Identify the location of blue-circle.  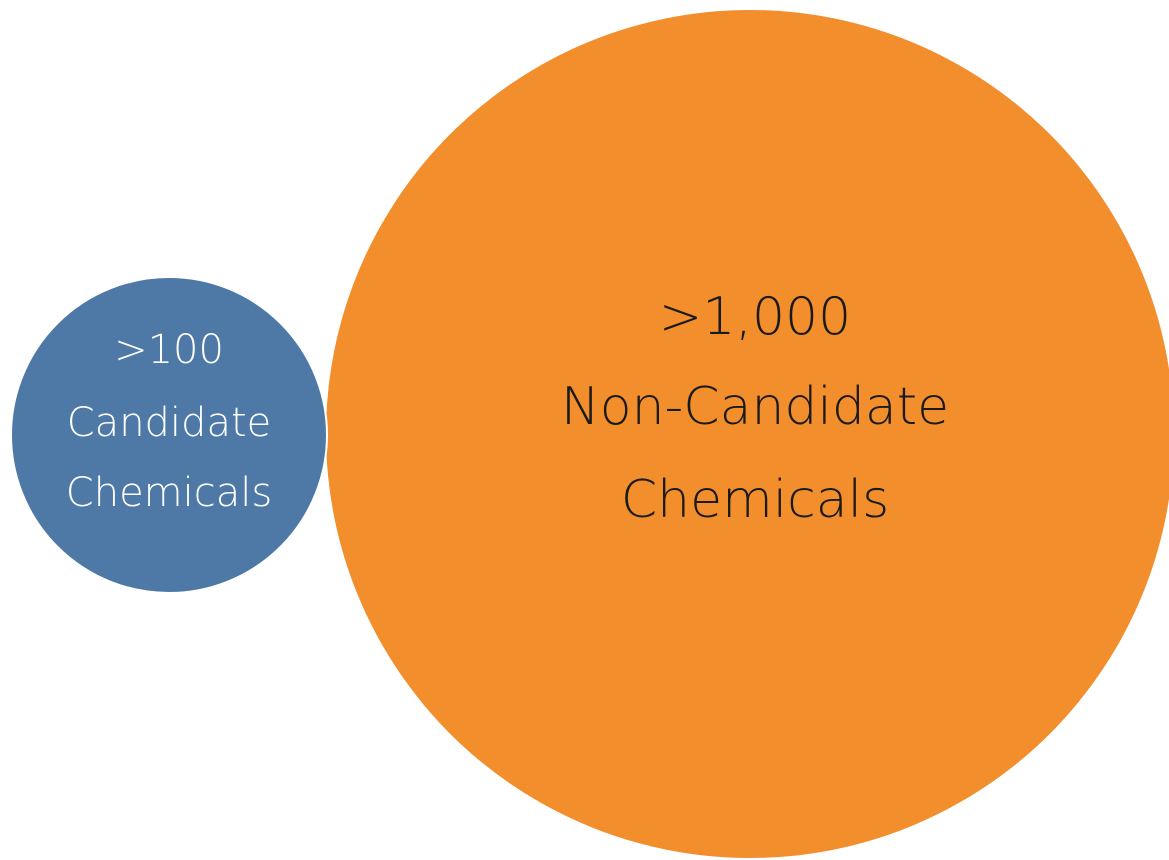
(169, 435).